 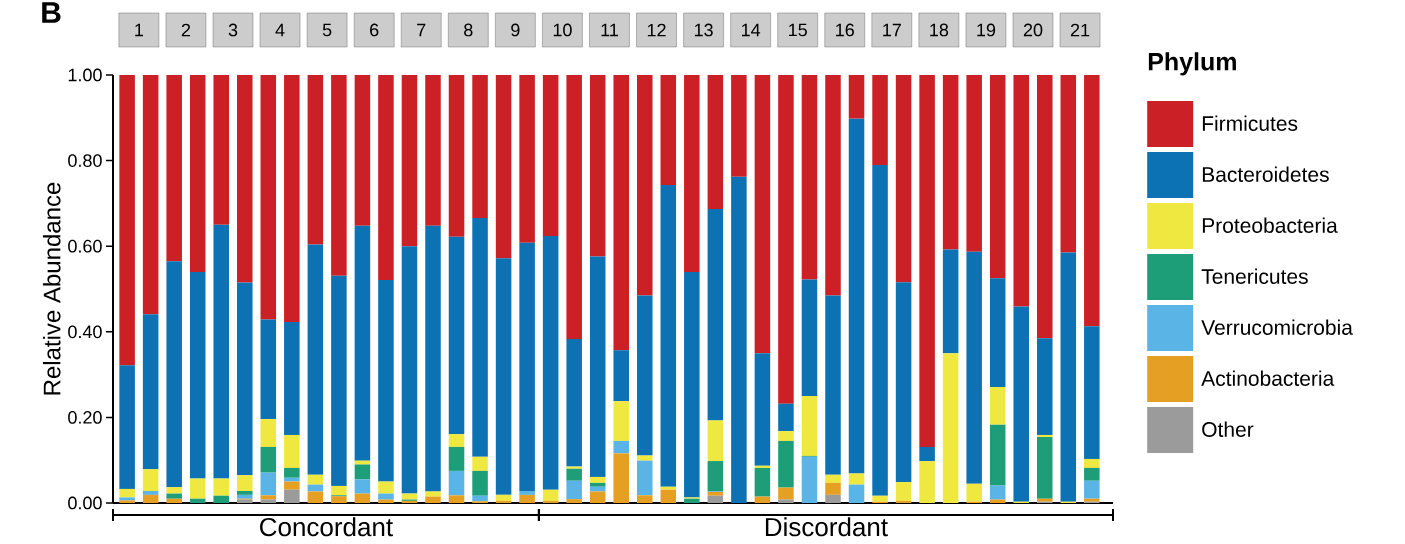 What do you see at coordinates (798, 30) in the screenshot?
I see `text: 15` at bounding box center [798, 30].